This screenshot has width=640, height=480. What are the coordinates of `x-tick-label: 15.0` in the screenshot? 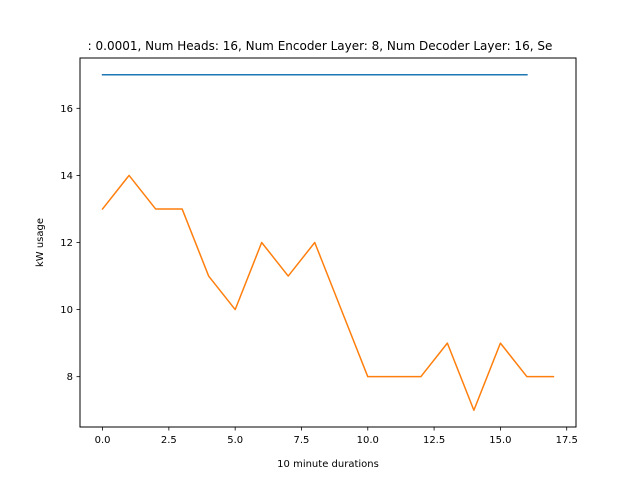 It's located at (500, 440).